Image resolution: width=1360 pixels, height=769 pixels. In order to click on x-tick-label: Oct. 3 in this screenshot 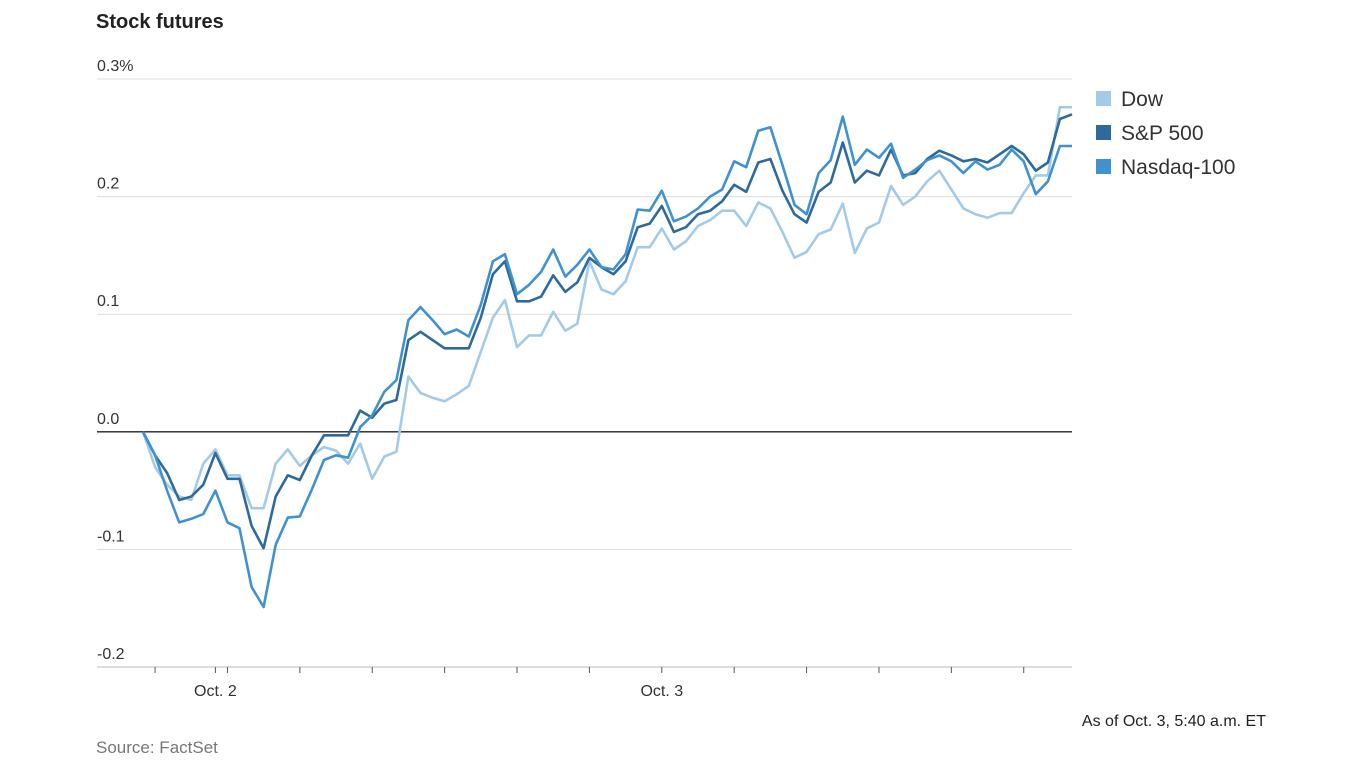, I will do `click(661, 691)`.